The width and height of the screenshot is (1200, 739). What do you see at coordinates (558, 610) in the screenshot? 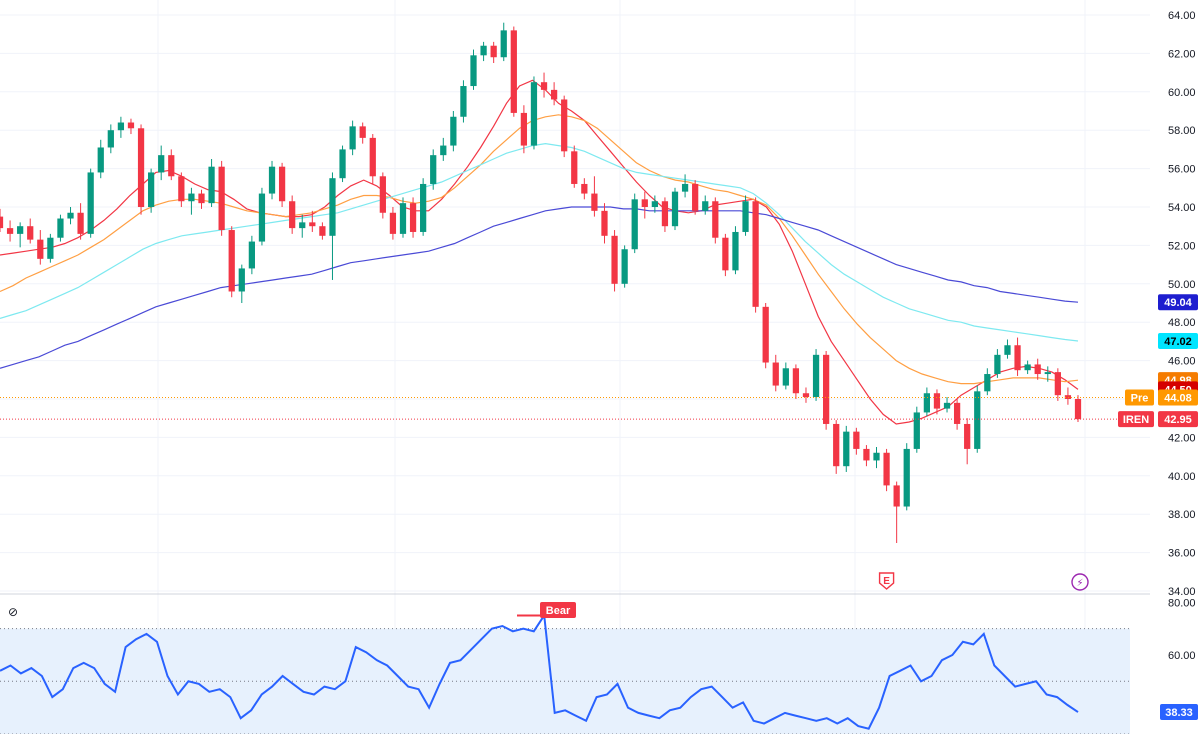
I see `bear-divergence-tag: Bear` at bounding box center [558, 610].